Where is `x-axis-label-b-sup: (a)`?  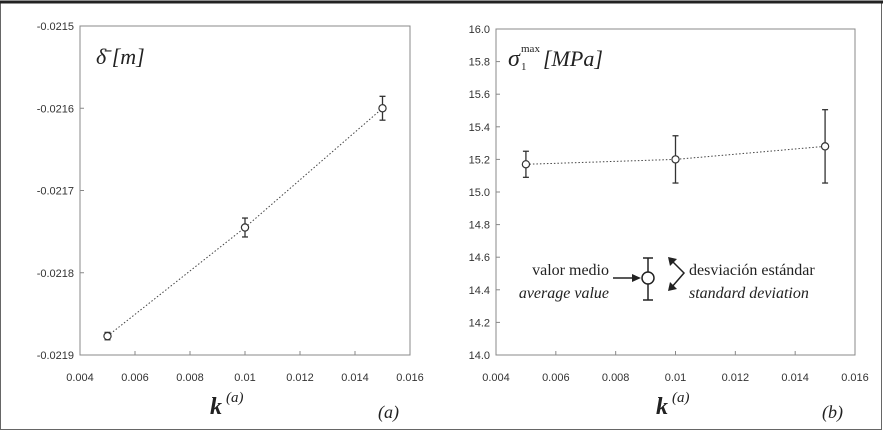 x-axis-label-b-sup: (a) is located at coordinates (681, 398).